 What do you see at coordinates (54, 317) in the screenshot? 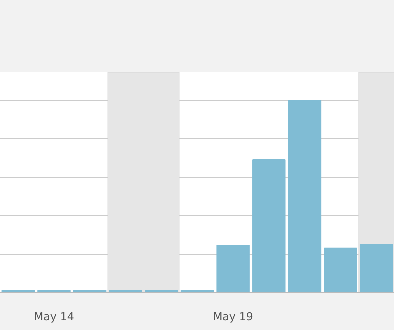
I see `x-tick-label: May 14` at bounding box center [54, 317].